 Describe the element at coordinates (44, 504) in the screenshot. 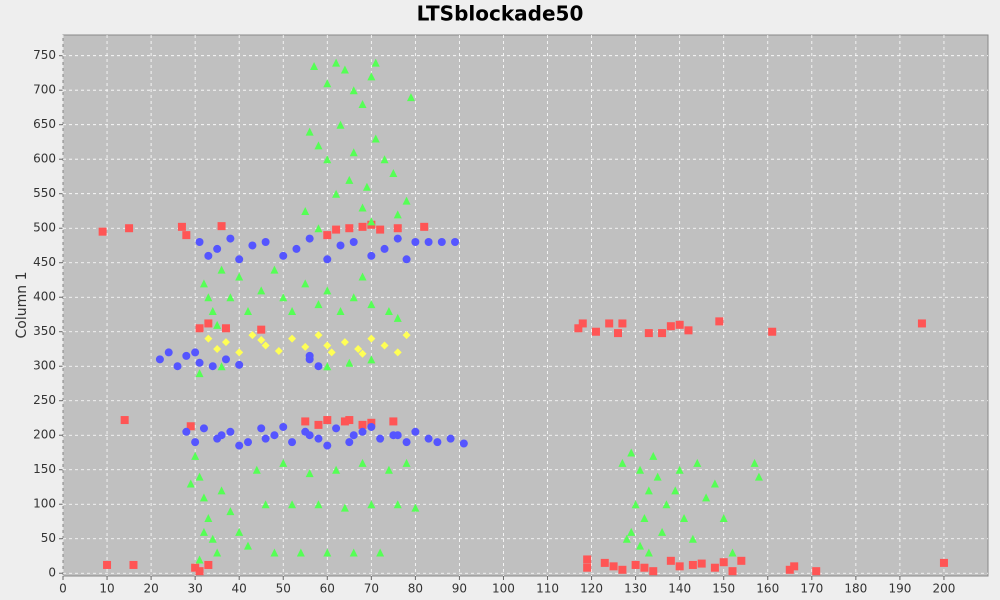

I see `y-tick-label: 100` at that location.